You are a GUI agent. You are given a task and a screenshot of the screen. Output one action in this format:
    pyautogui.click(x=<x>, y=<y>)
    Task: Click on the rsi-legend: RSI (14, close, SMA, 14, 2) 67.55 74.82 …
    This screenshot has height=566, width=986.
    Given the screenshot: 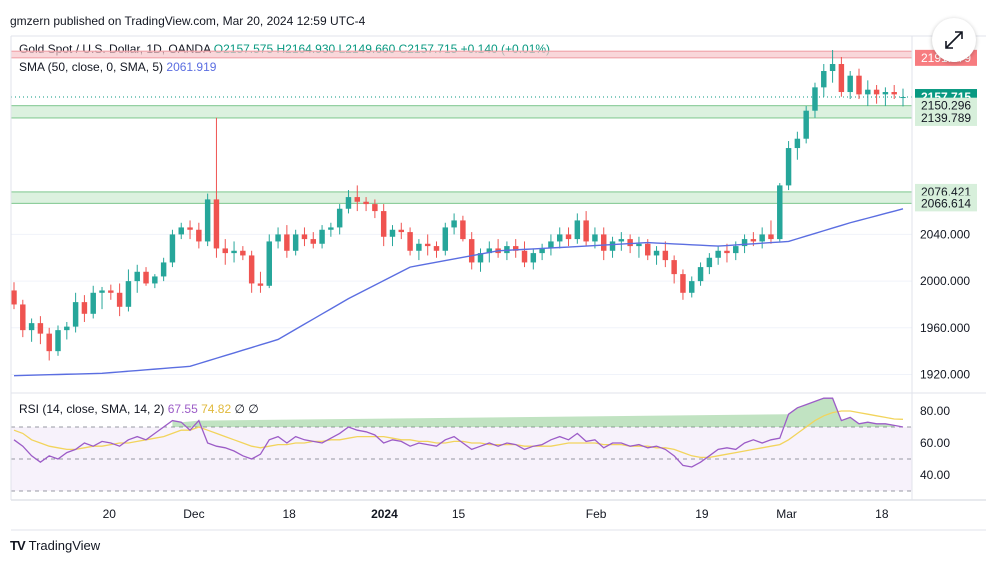 What is the action you would take?
    pyautogui.click(x=139, y=409)
    